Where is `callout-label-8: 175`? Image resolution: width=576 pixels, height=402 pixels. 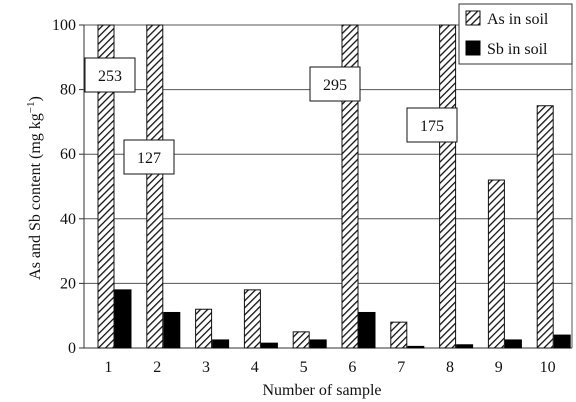
callout-label-8: 175 is located at coordinates (432, 126).